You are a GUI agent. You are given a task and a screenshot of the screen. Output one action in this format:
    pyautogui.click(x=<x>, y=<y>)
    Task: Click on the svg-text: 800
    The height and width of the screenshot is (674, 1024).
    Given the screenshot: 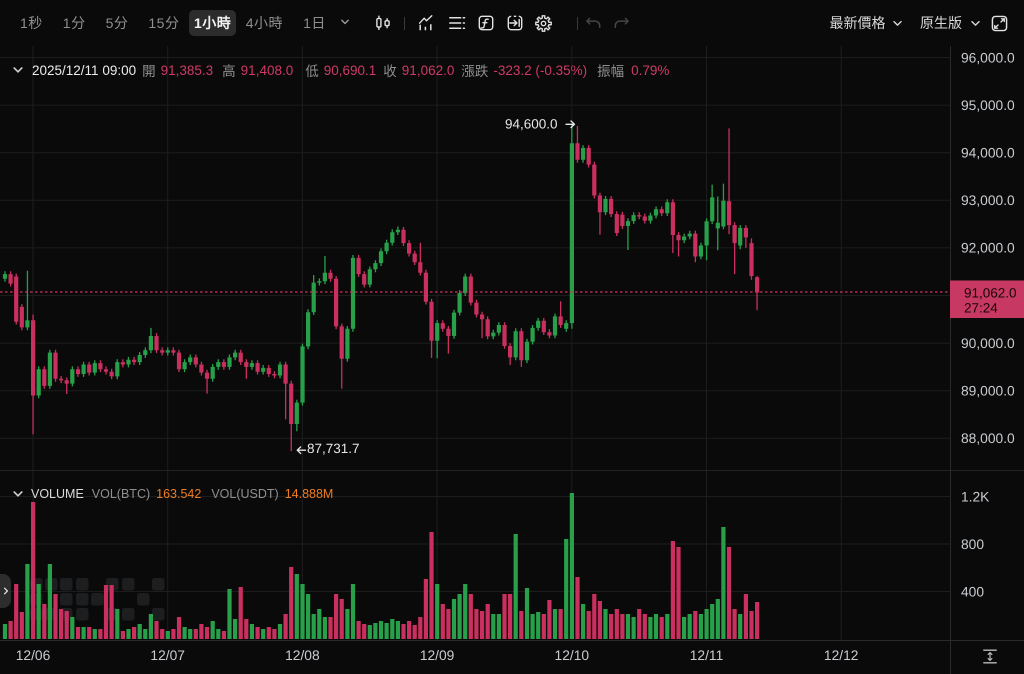 What is the action you would take?
    pyautogui.click(x=972, y=544)
    